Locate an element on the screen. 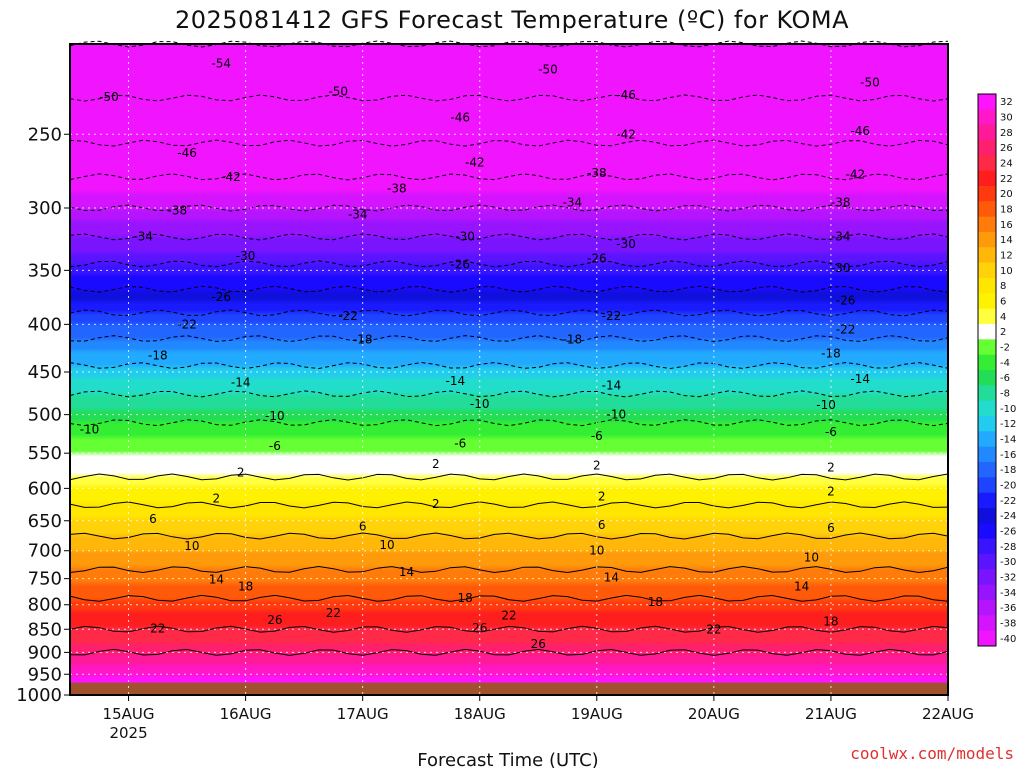 This screenshot has width=1024, height=768. y-tick-label: 1000 is located at coordinates (39, 695).